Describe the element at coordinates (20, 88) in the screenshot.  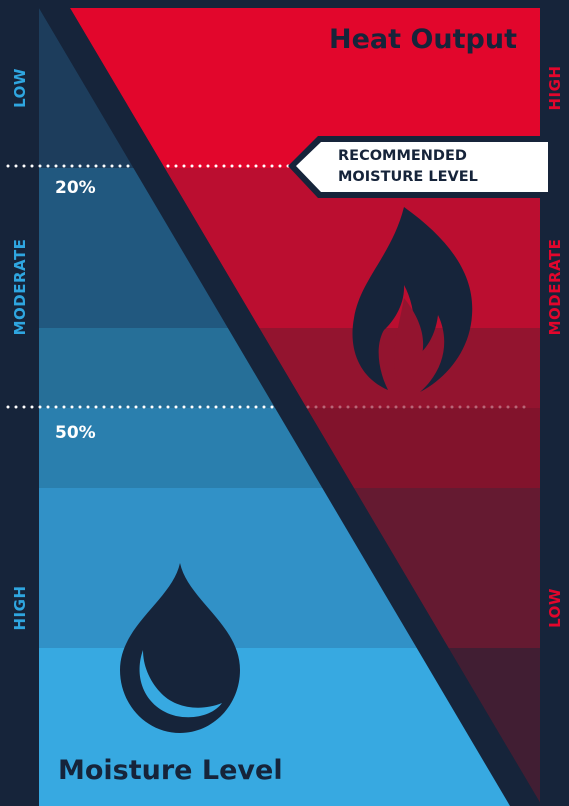
I see `moisture-axis-low: LOW` at that location.